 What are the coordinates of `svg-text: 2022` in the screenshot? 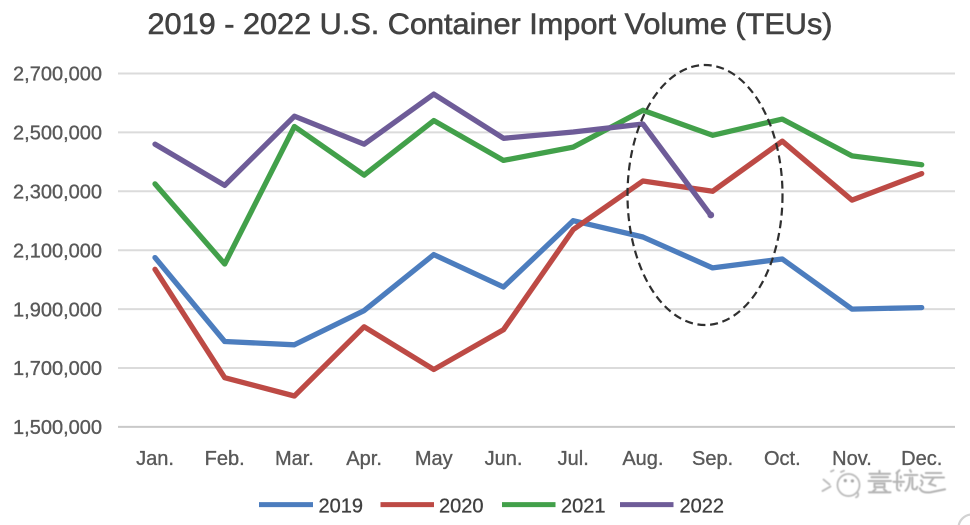 It's located at (702, 507).